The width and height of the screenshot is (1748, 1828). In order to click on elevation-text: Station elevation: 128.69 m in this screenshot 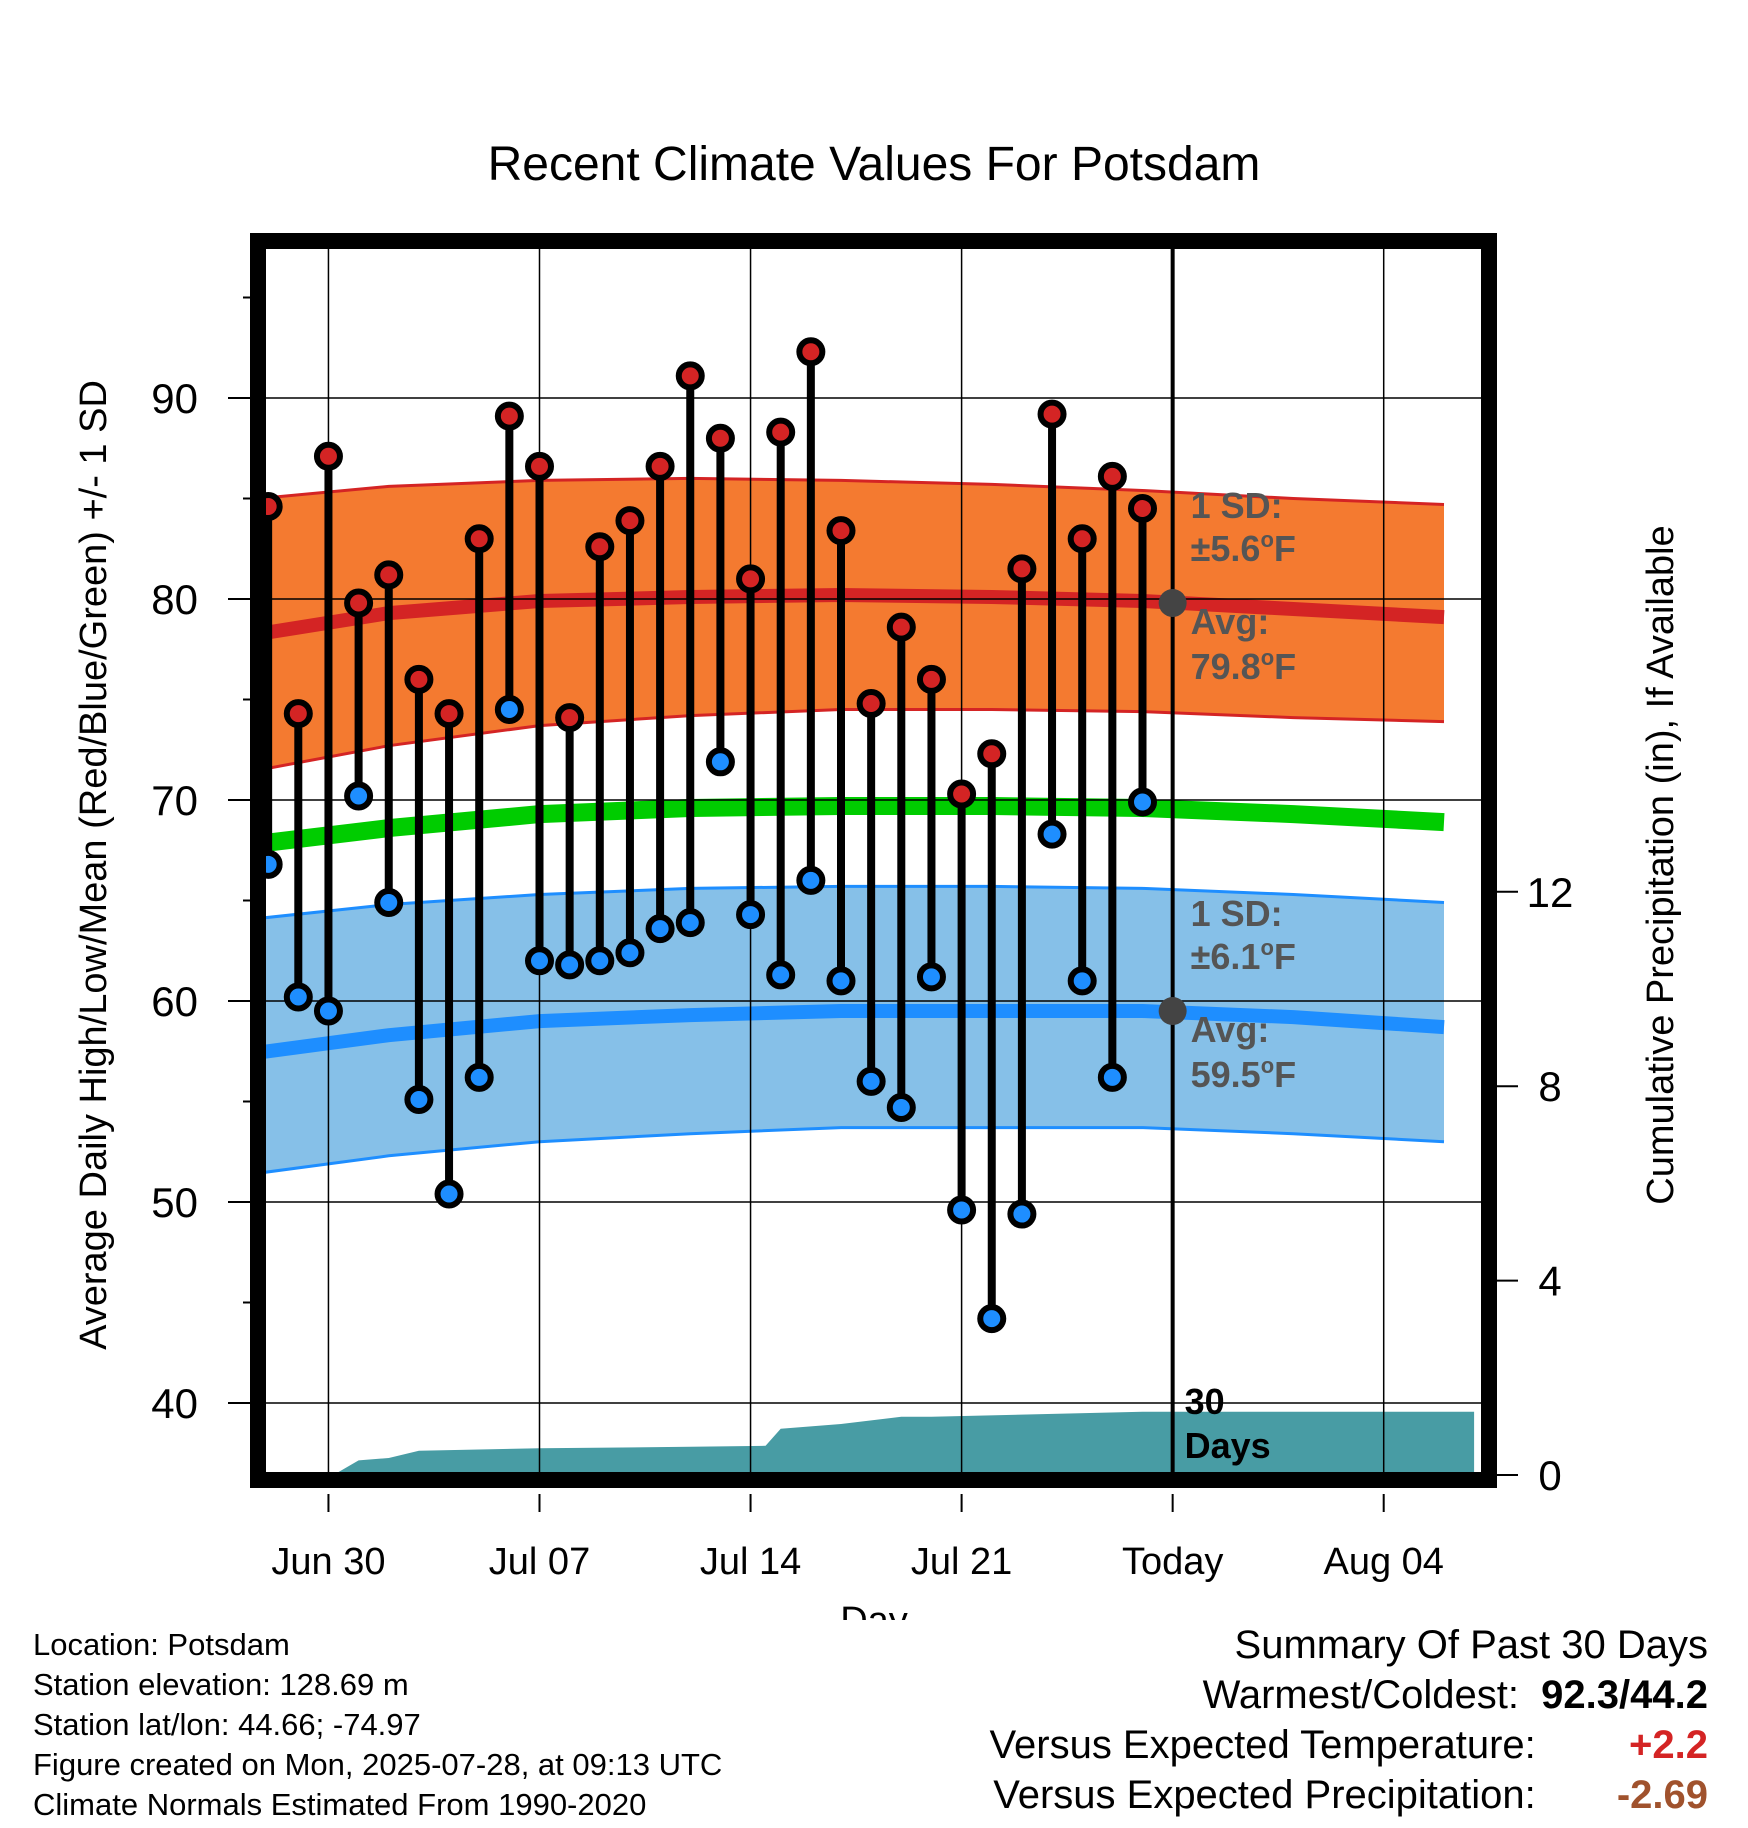, I will do `click(221, 1684)`.